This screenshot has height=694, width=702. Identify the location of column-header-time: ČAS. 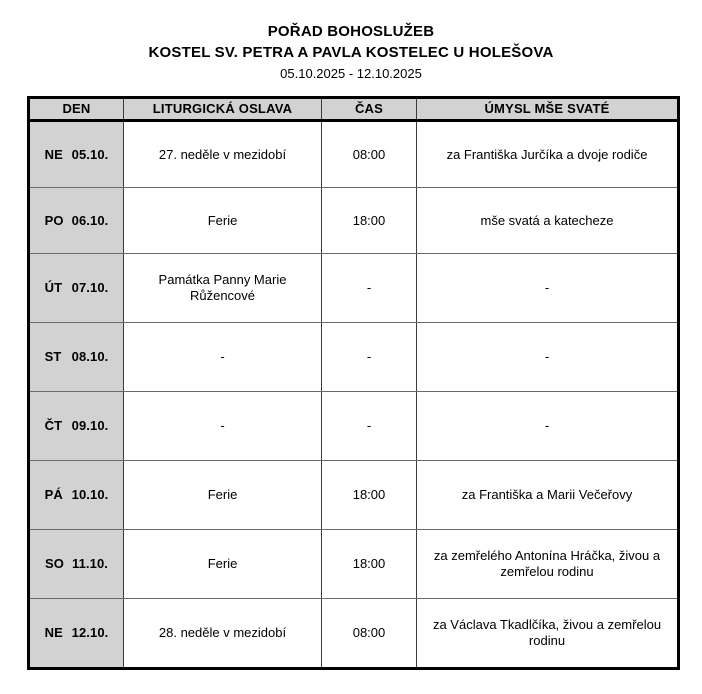
(369, 109).